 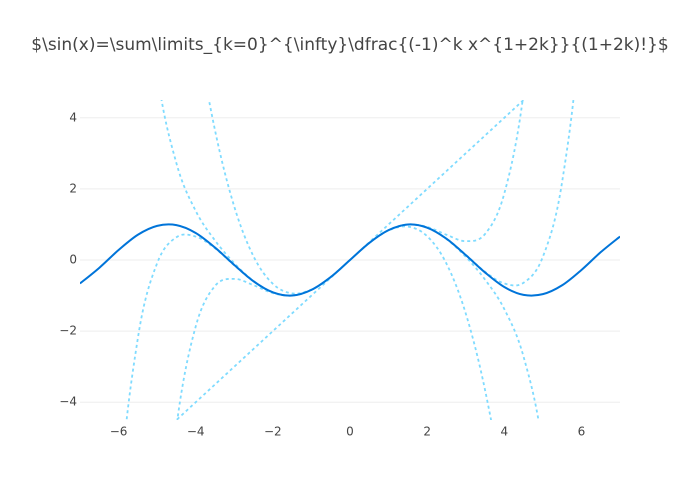 What do you see at coordinates (73, 188) in the screenshot?
I see `y-tick-label: 2` at bounding box center [73, 188].